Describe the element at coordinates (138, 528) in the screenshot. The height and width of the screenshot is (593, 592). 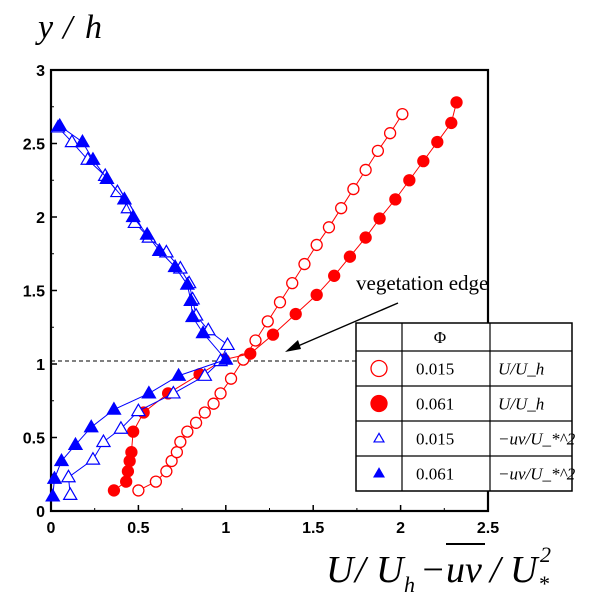
I see `x-tick-label: 0.5` at that location.